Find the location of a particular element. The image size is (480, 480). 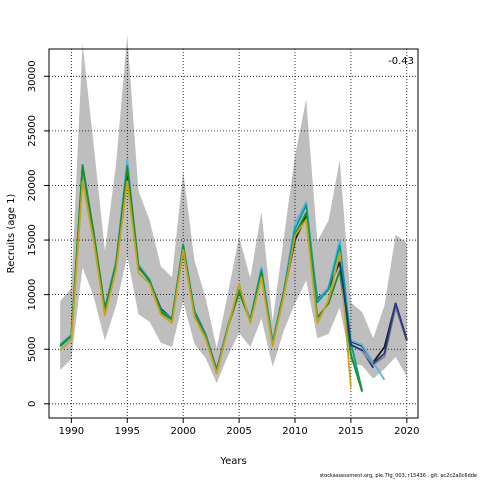

y-tick-label: 0 is located at coordinates (32, 404).